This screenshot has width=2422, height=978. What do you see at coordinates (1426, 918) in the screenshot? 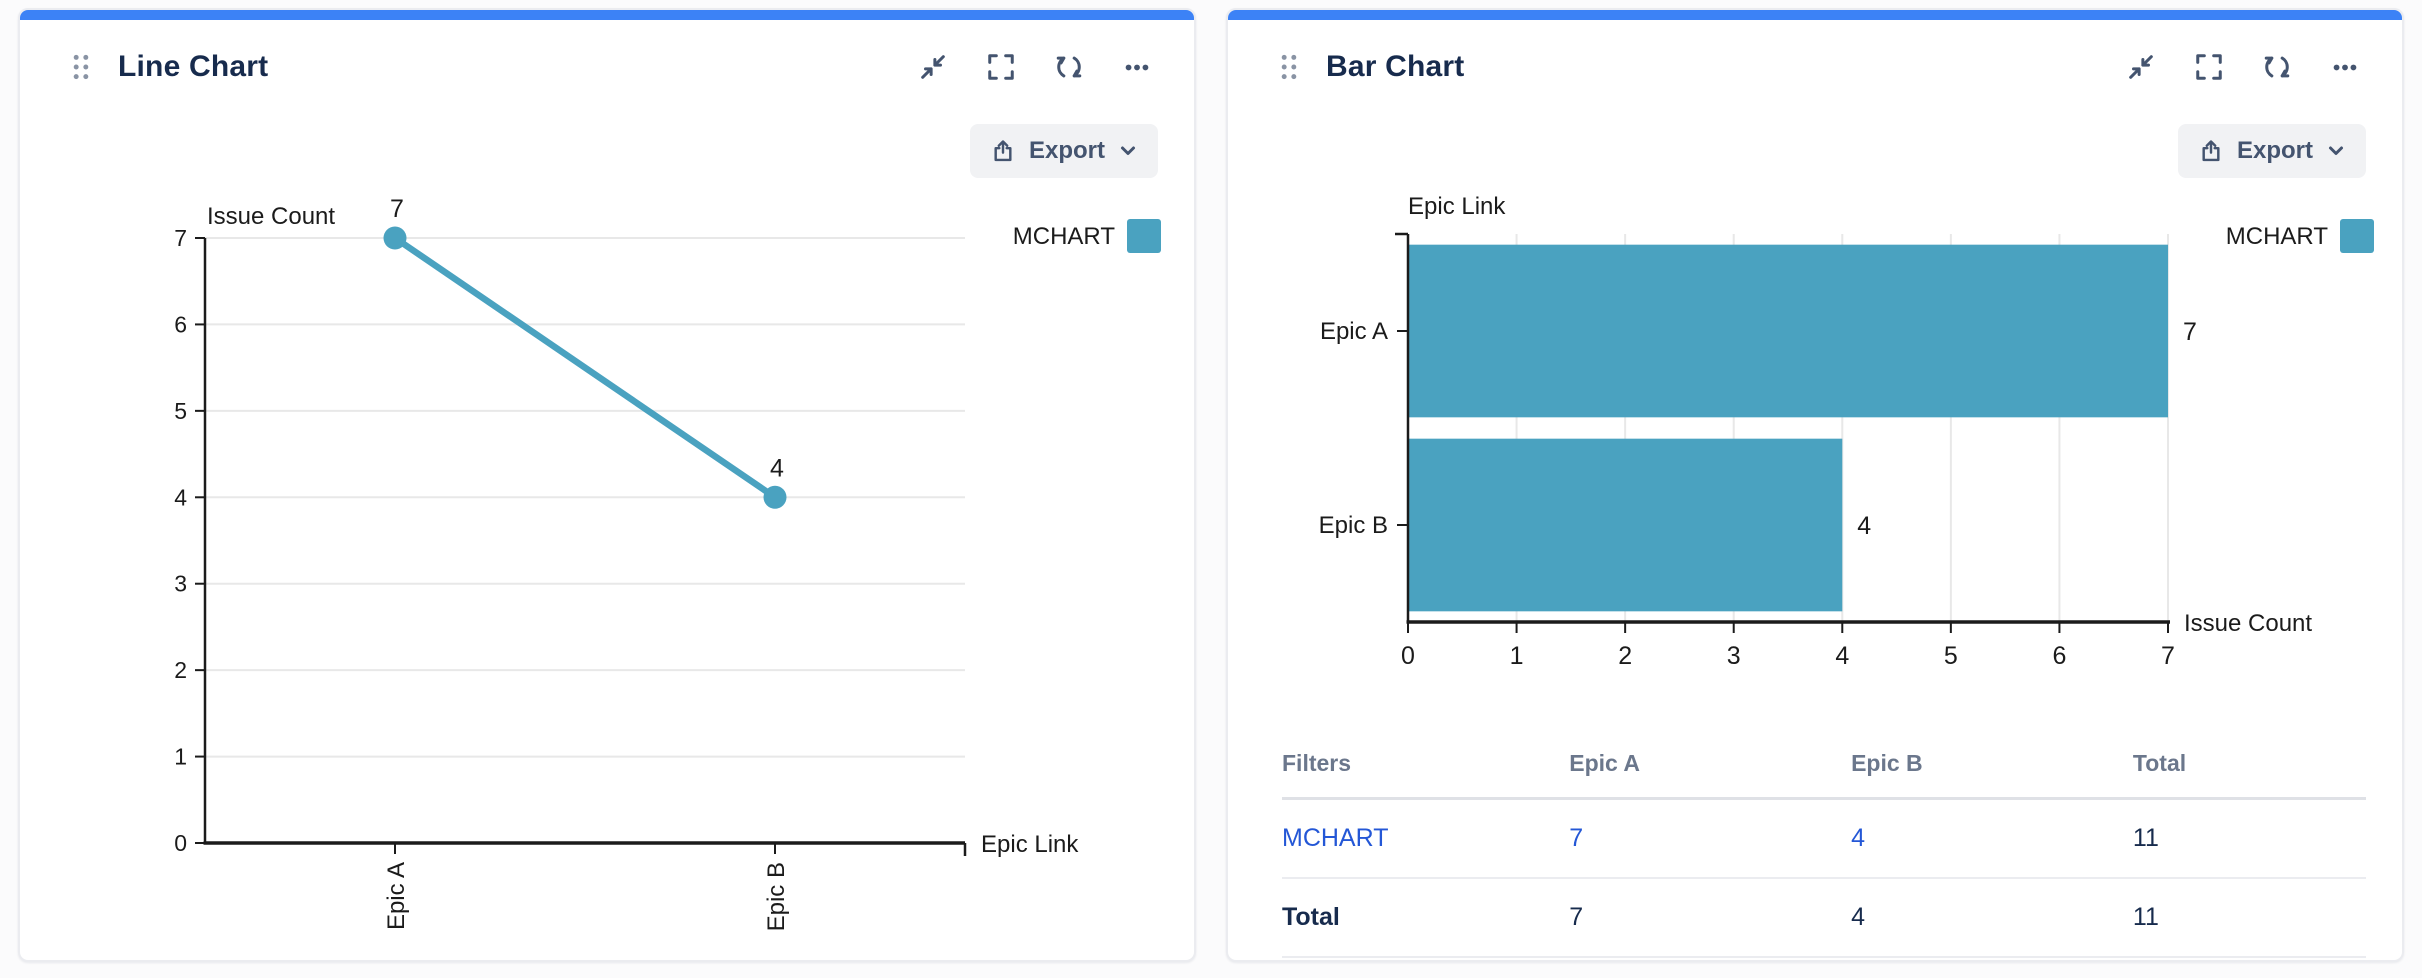
I see `total-label: Total` at bounding box center [1426, 918].